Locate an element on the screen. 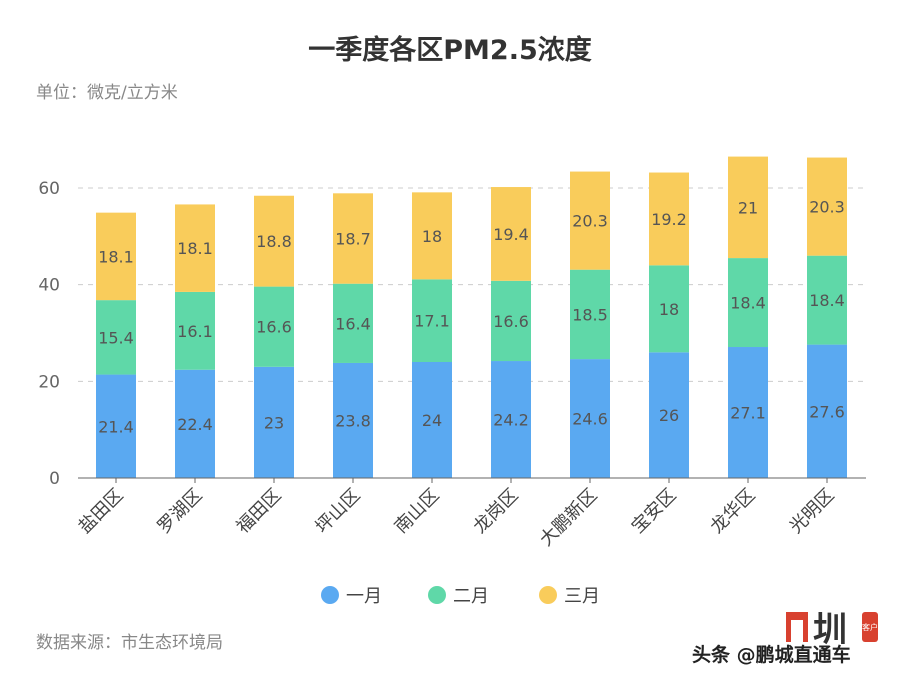 The height and width of the screenshot is (683, 900). unit-label: 单位：微克/立方米 is located at coordinates (107, 93).